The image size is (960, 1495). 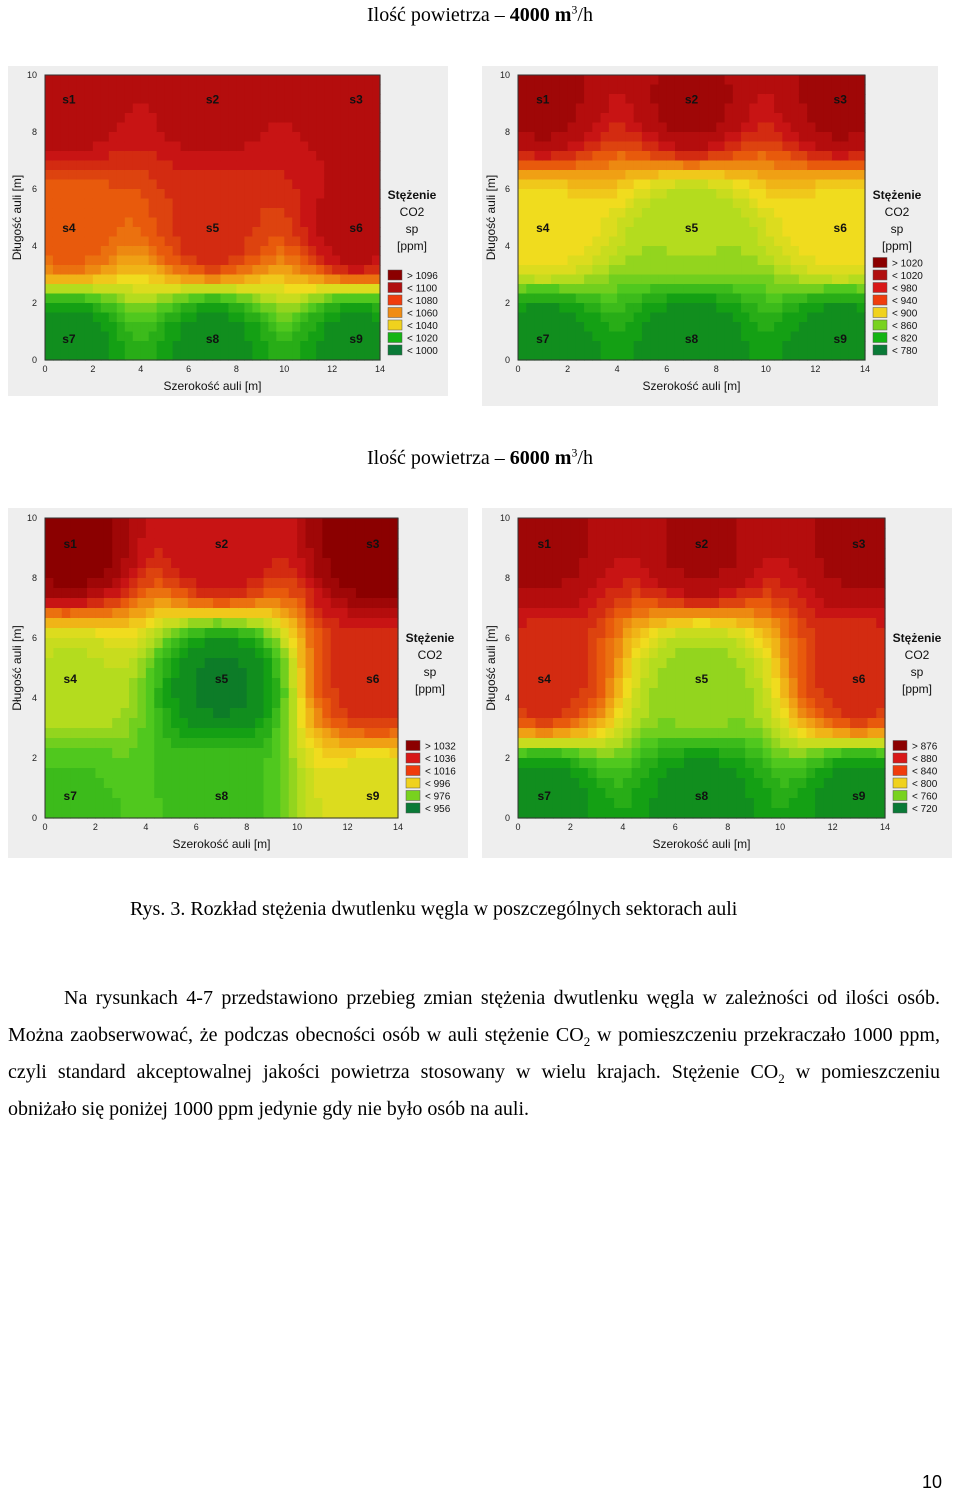 I want to click on y-tick-label: 0, so click(x=34, y=818).